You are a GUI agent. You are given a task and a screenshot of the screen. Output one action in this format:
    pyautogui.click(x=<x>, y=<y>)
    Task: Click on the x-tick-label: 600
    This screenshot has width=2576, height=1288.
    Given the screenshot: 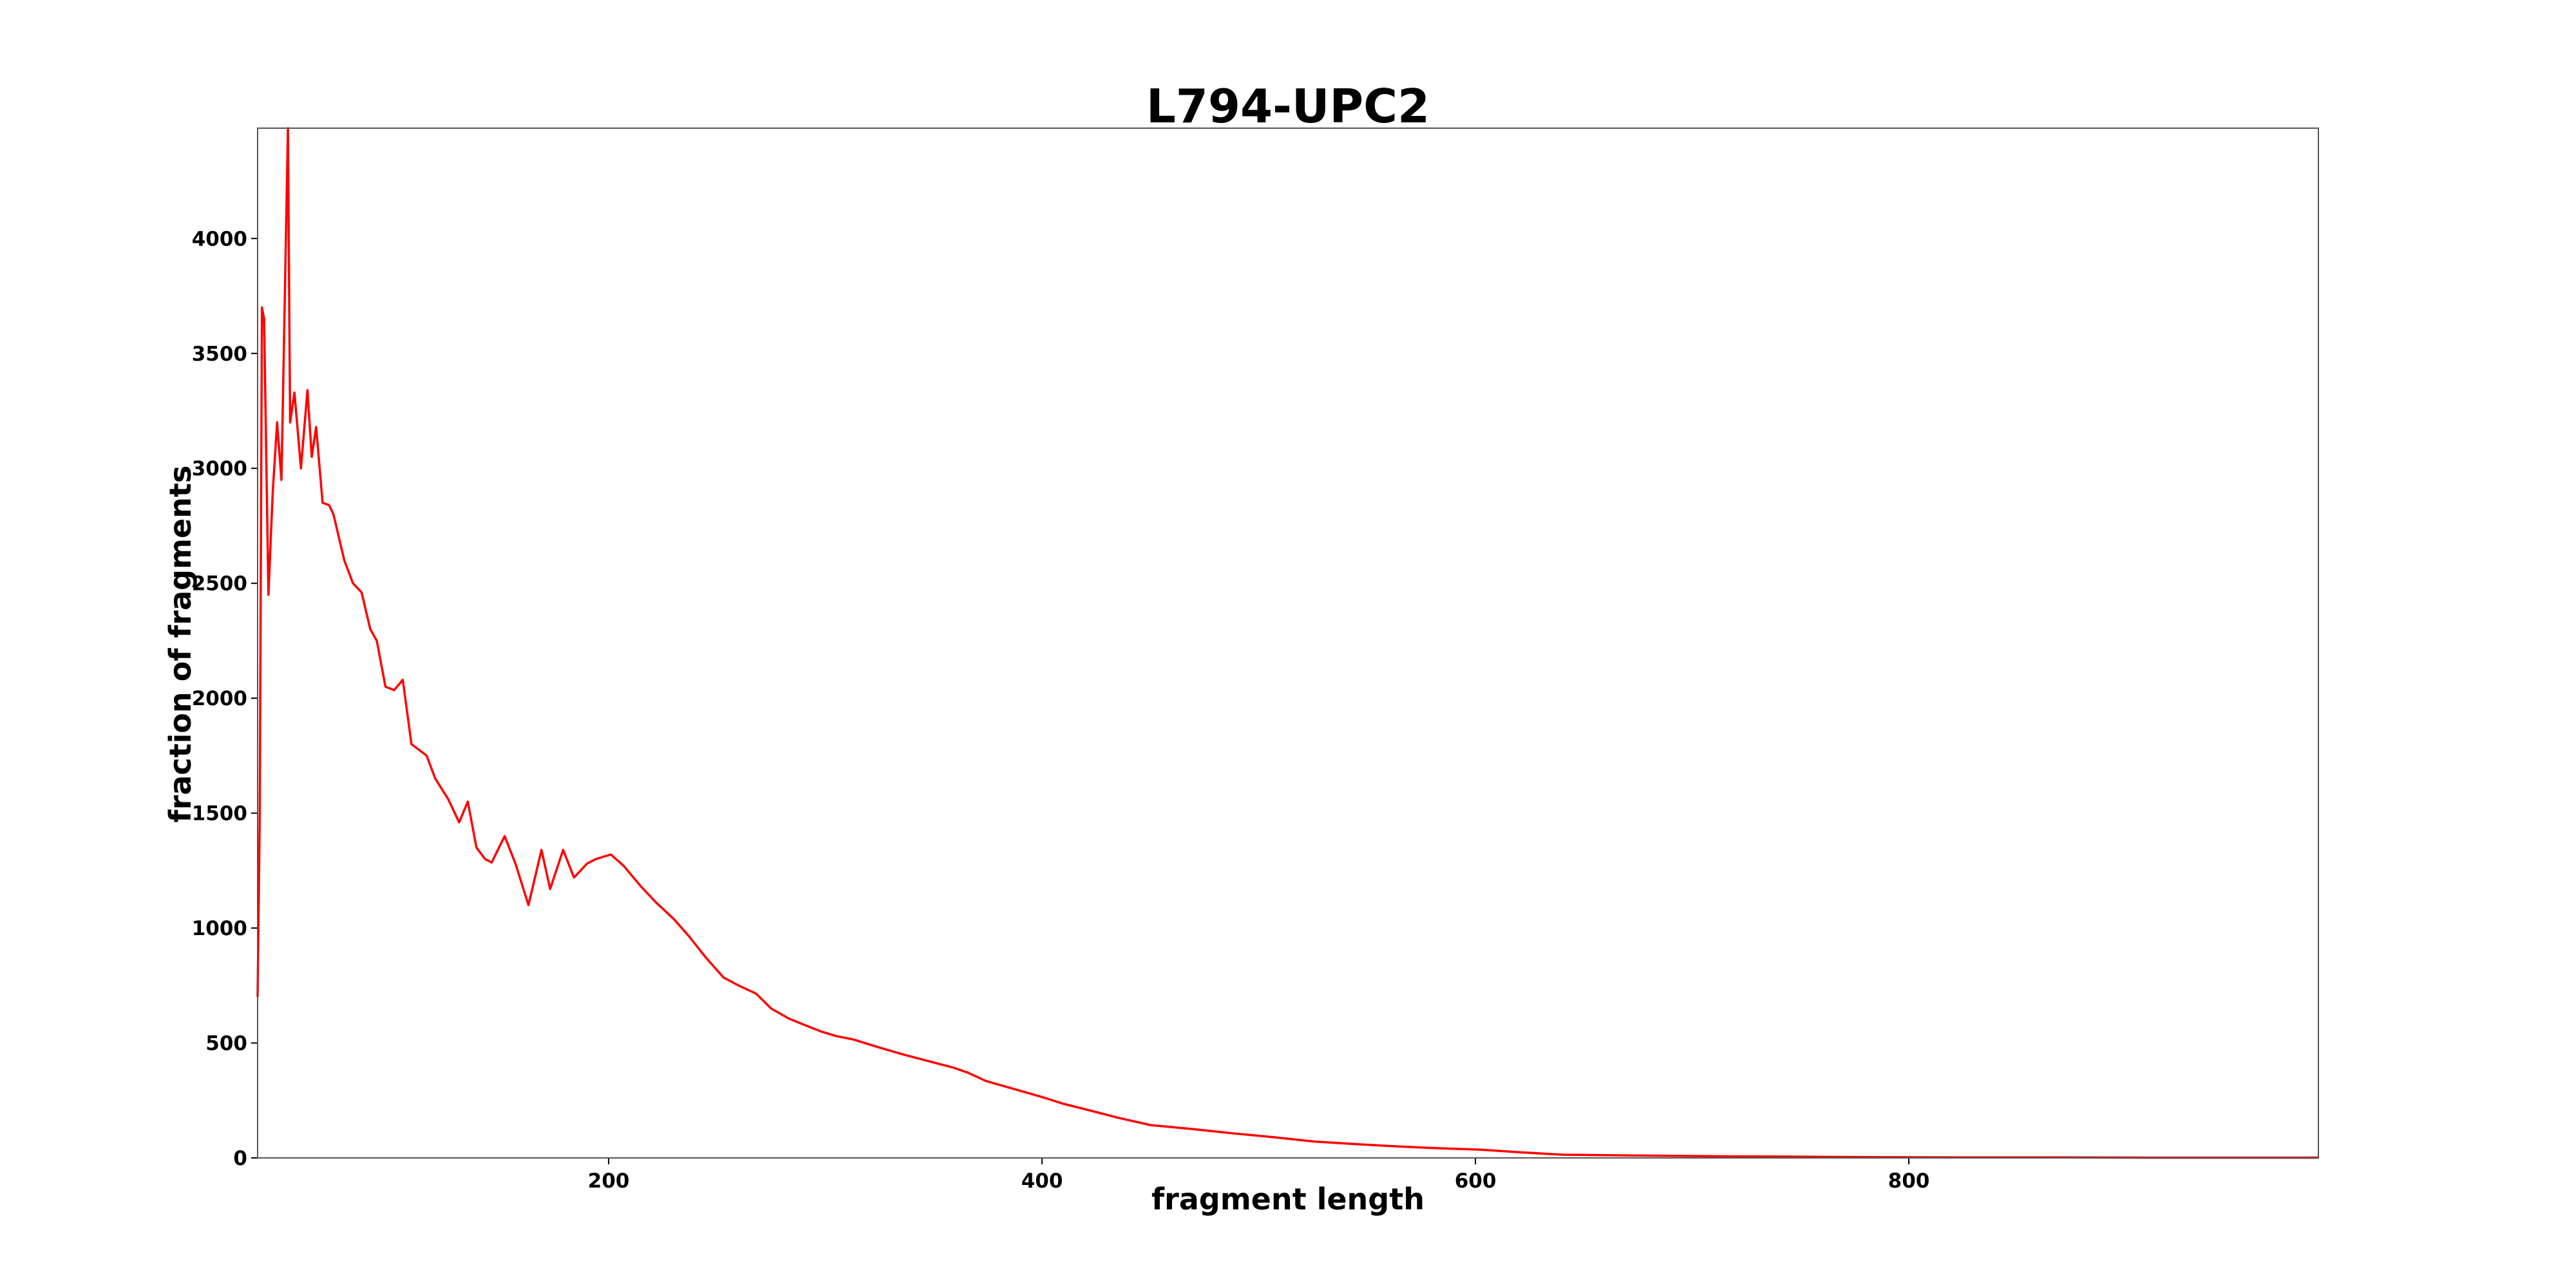 What is the action you would take?
    pyautogui.click(x=1476, y=1181)
    